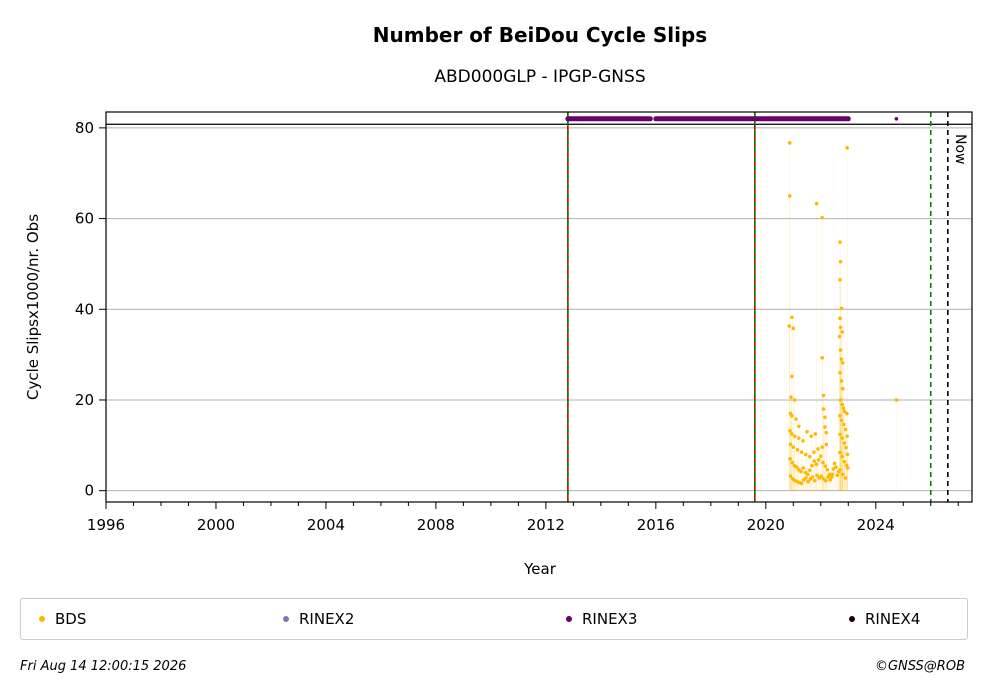  Describe the element at coordinates (896, 119) in the screenshot. I see `rinex3-point` at that location.